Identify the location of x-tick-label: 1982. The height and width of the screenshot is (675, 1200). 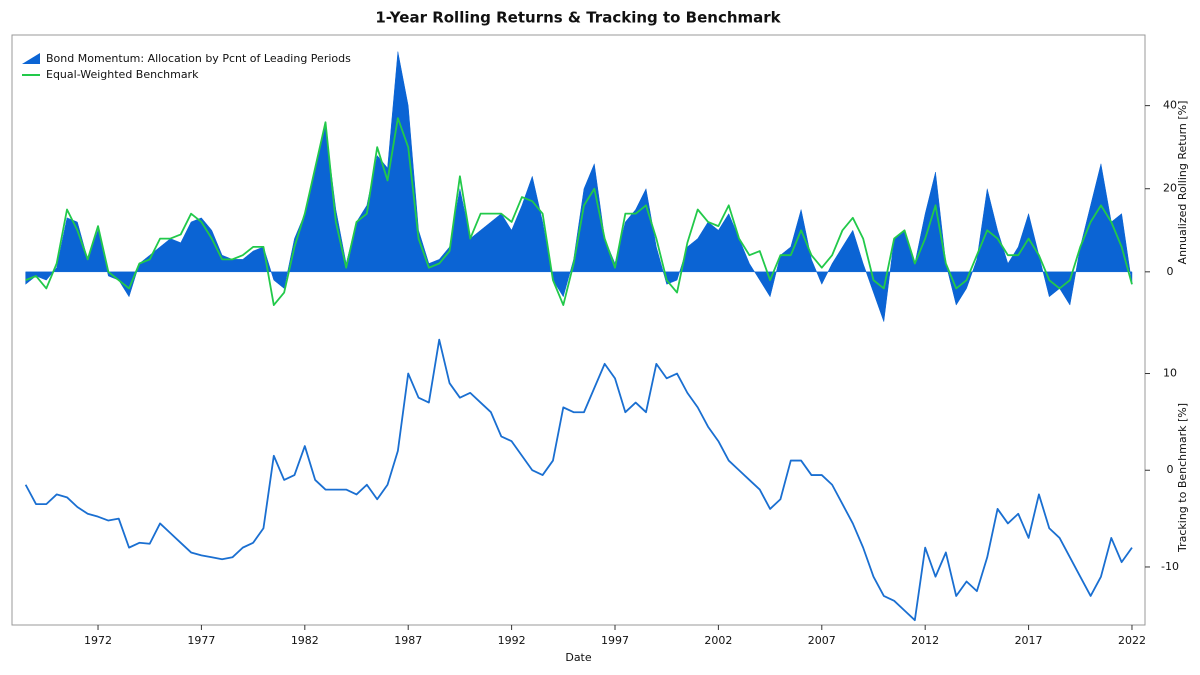
(305, 640).